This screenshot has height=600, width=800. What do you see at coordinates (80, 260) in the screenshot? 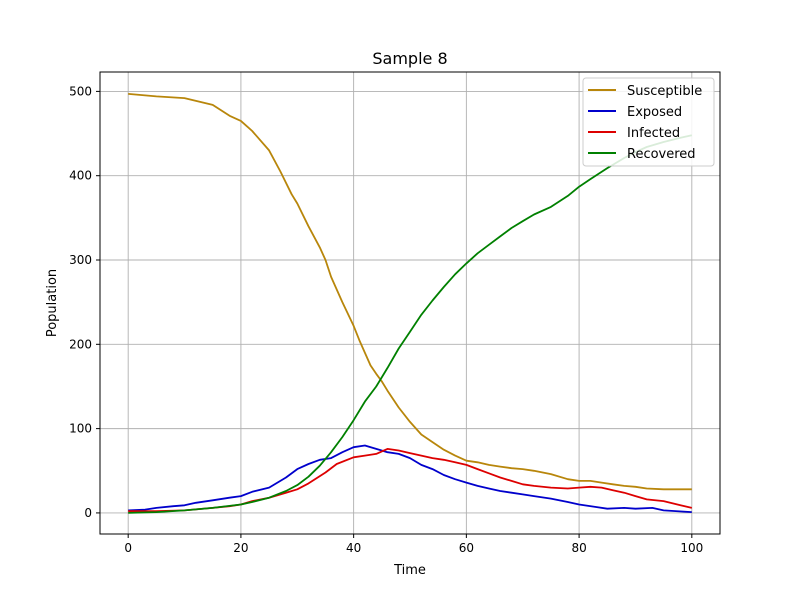
I see `y-tick-label: 300` at bounding box center [80, 260].